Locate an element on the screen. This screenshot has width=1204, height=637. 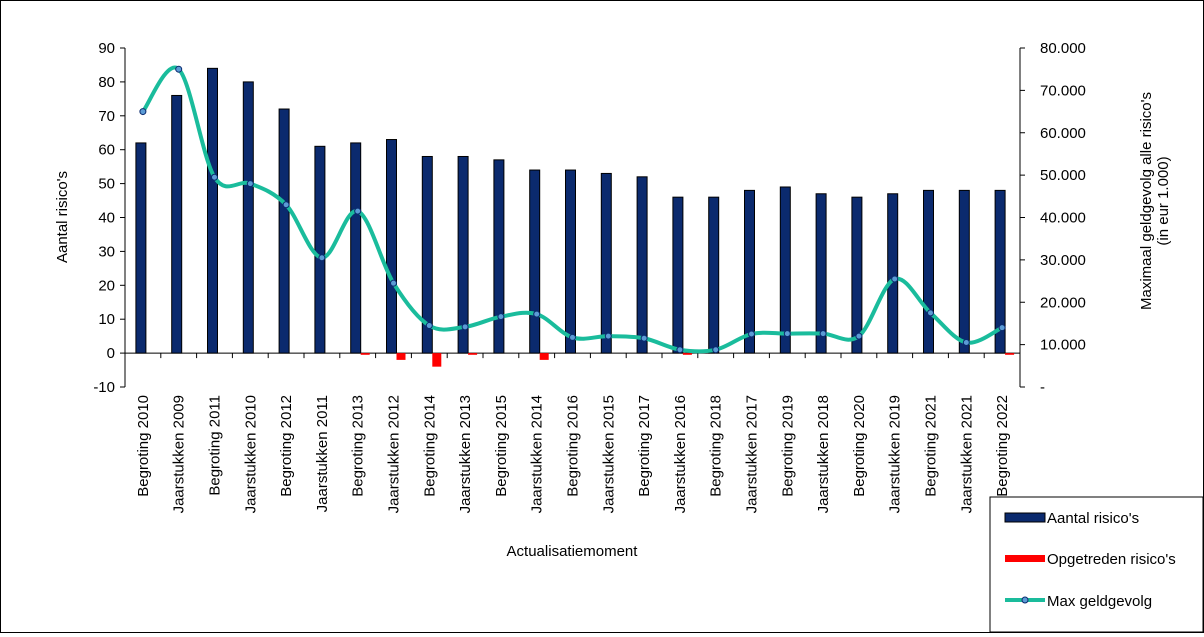
x-tick-label: Jaarstukken 2019 is located at coordinates (895, 454).